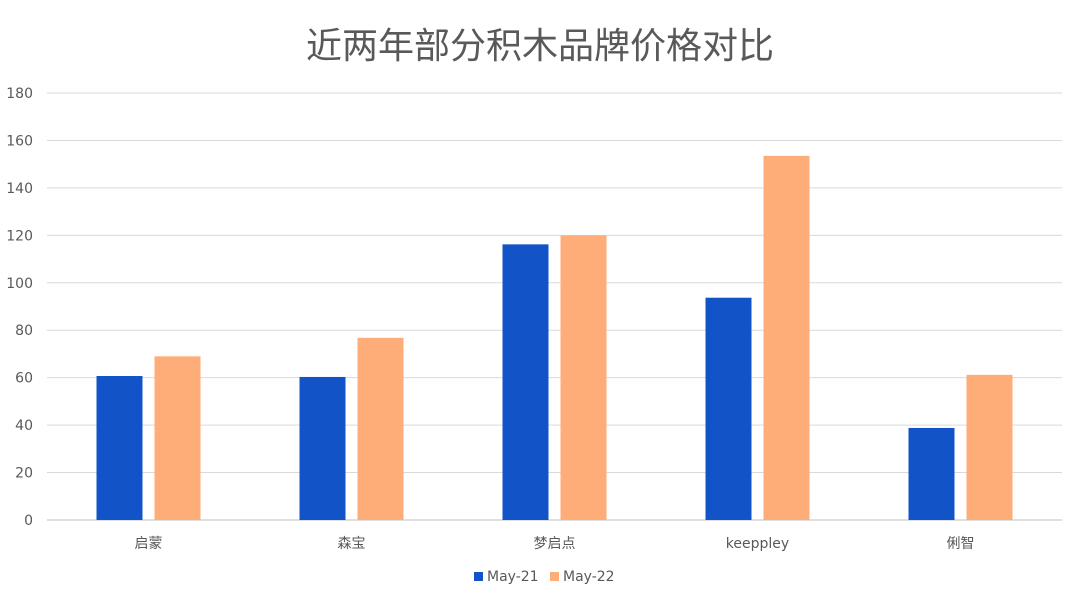  Describe the element at coordinates (931, 473) in the screenshot. I see `bar-May-21-俐智` at that location.